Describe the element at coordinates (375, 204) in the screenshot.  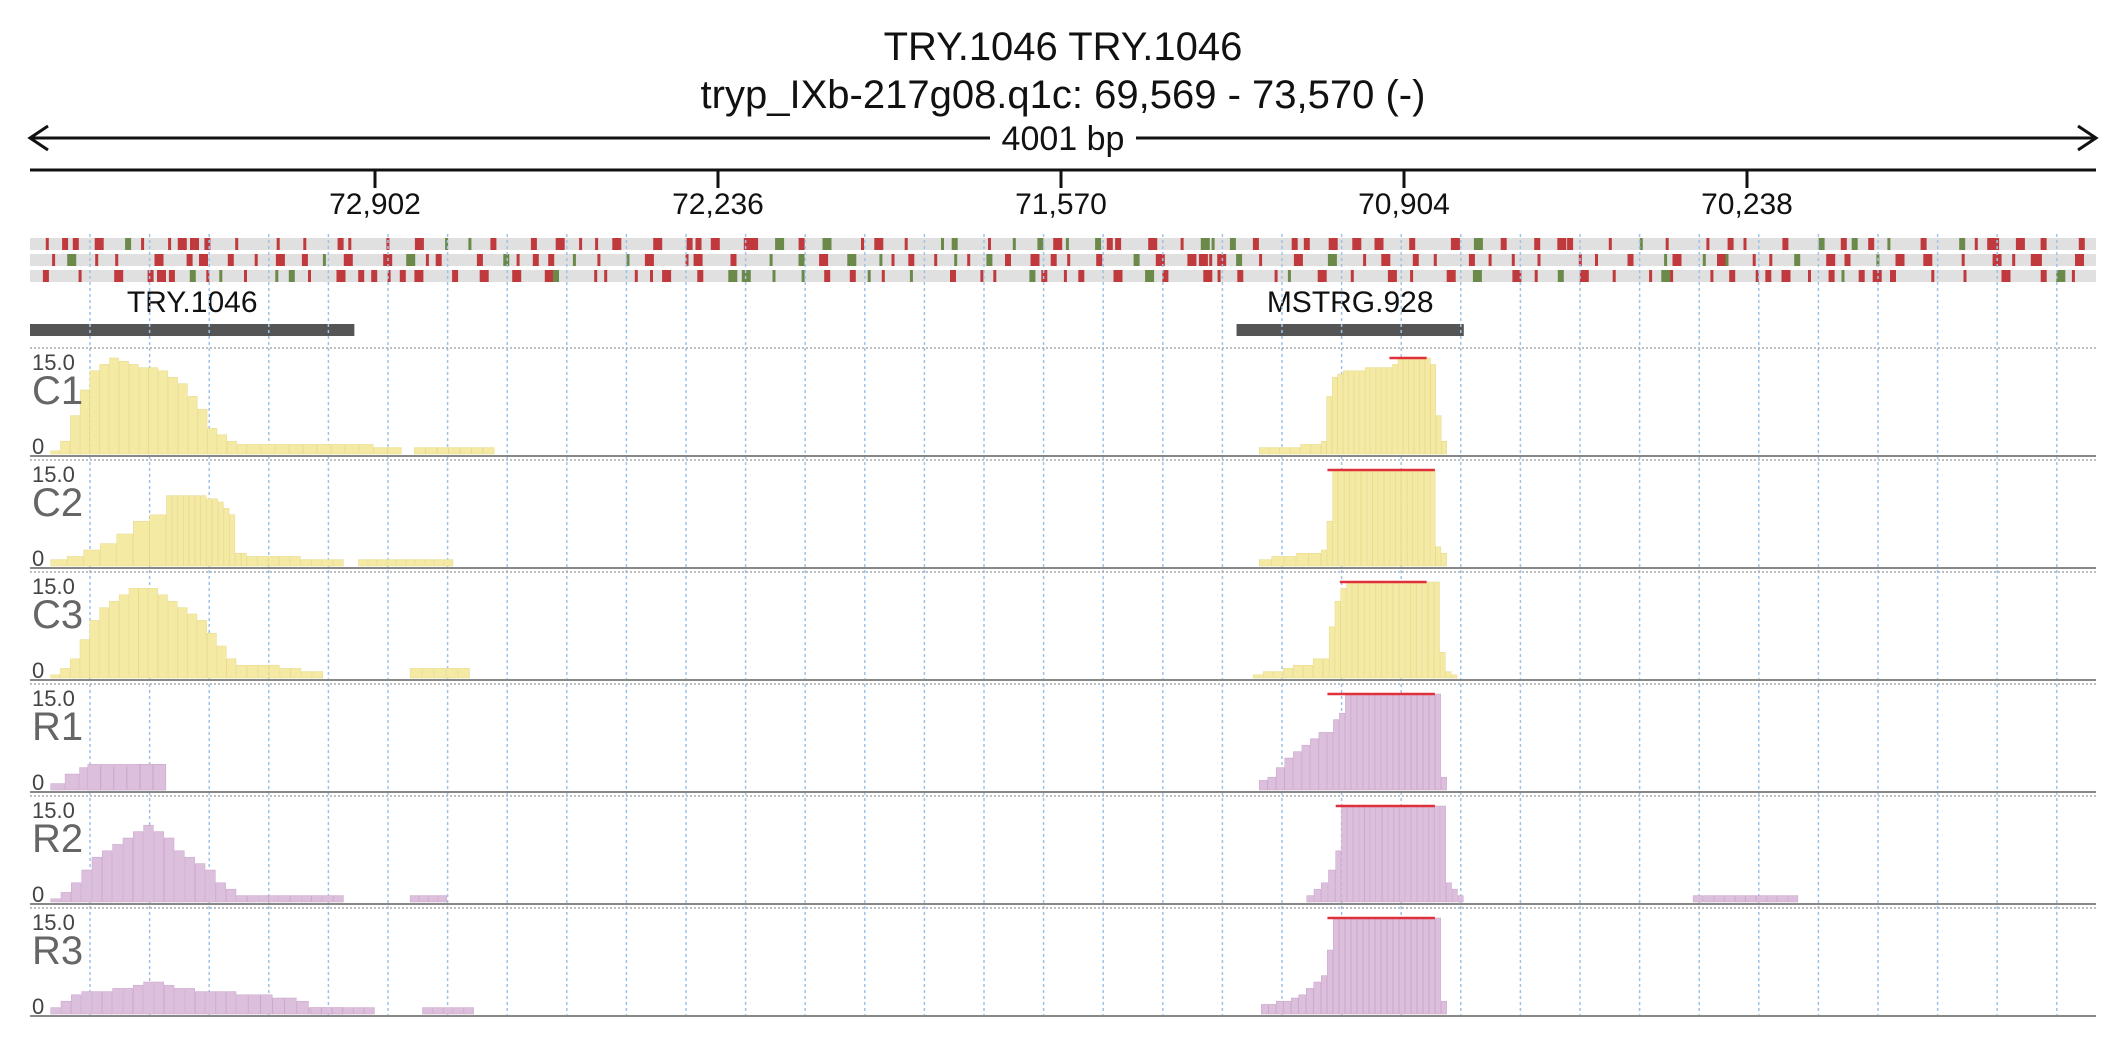
I see `ruler-tick-label: 72,902` at that location.